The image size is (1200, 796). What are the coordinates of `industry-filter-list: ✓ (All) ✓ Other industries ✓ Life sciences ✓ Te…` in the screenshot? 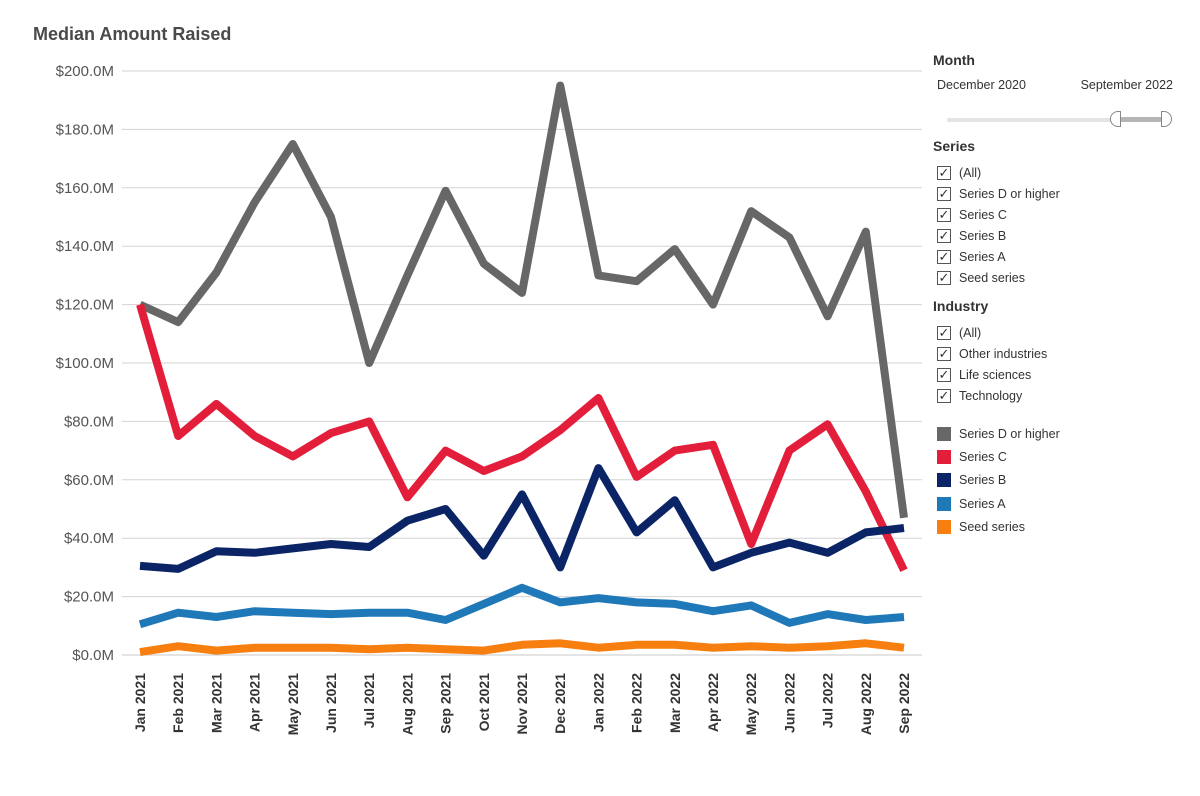 It's located at (1063, 364).